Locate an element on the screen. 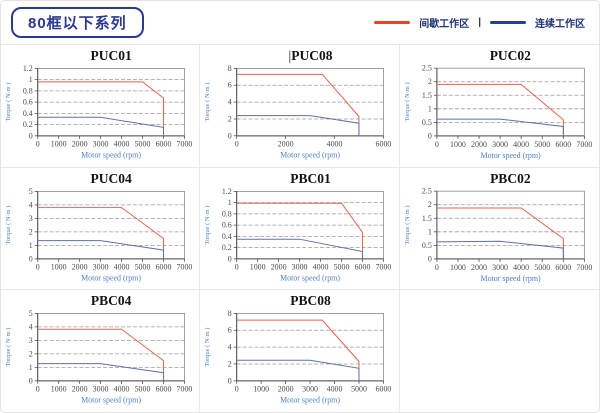  y-tick-label: 0.4 is located at coordinates (227, 235).